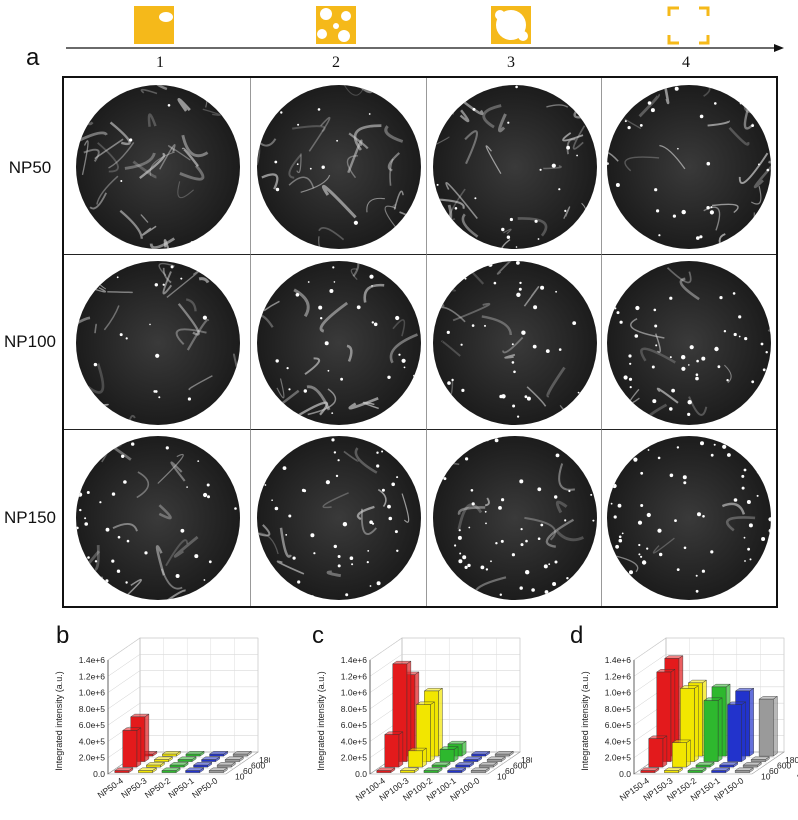 This screenshot has width=798, height=820. Describe the element at coordinates (30, 341) in the screenshot. I see `row-label-np100: NP100` at that location.